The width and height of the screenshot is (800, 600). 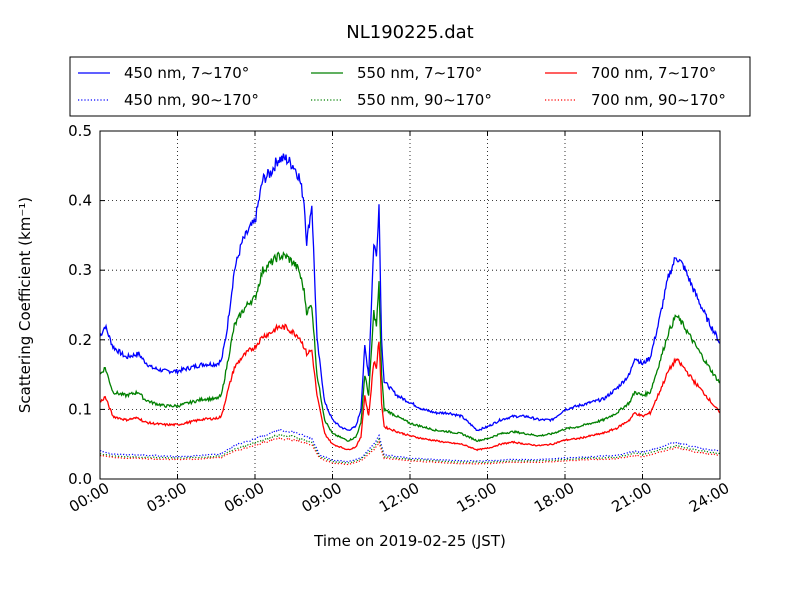 I want to click on chart-title: NL190225.dat, so click(x=409, y=32).